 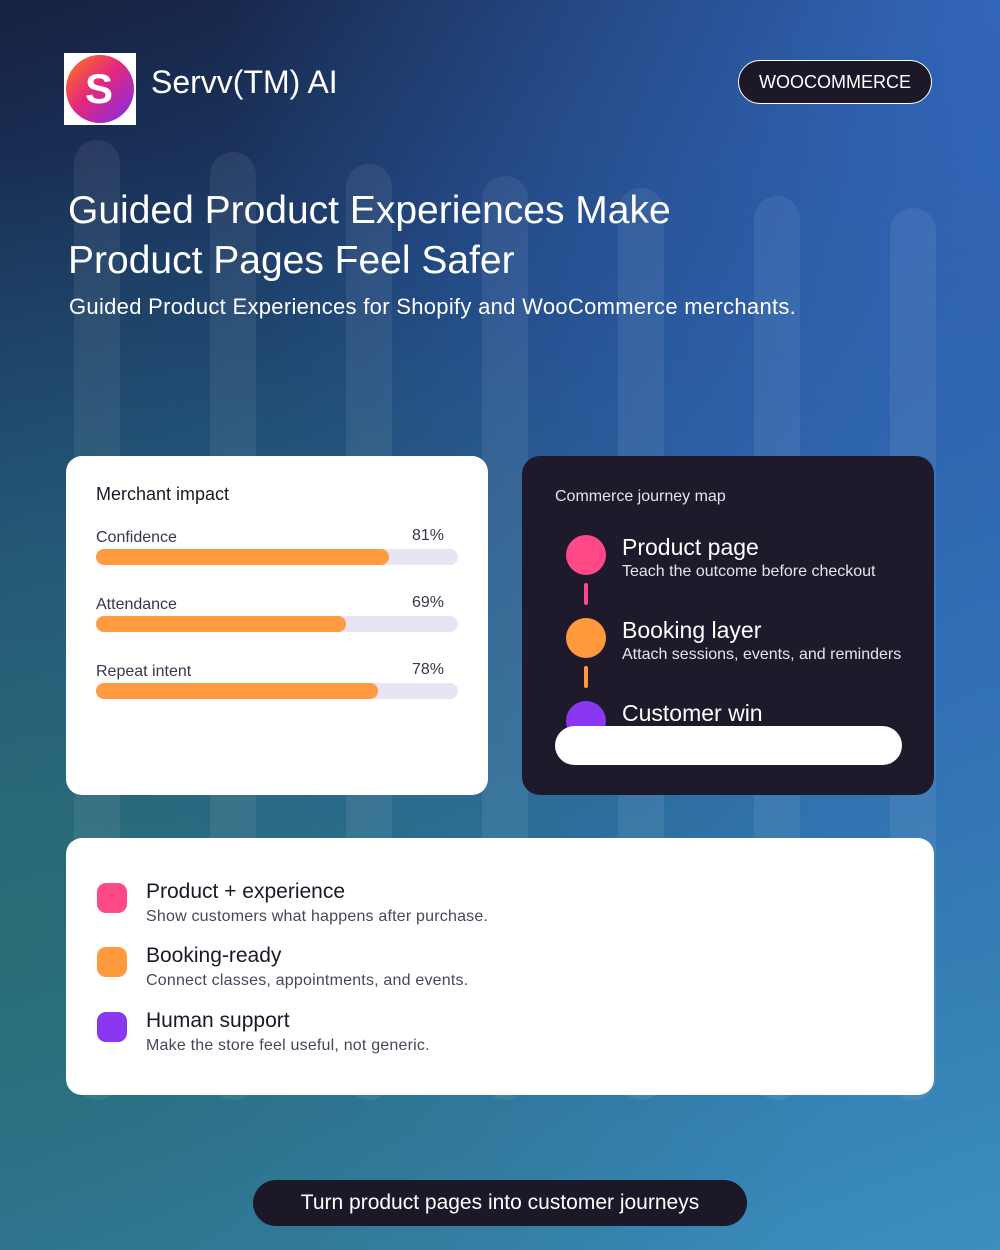 What do you see at coordinates (369, 210) in the screenshot?
I see `headline-line: Guided Product Experiences Make` at bounding box center [369, 210].